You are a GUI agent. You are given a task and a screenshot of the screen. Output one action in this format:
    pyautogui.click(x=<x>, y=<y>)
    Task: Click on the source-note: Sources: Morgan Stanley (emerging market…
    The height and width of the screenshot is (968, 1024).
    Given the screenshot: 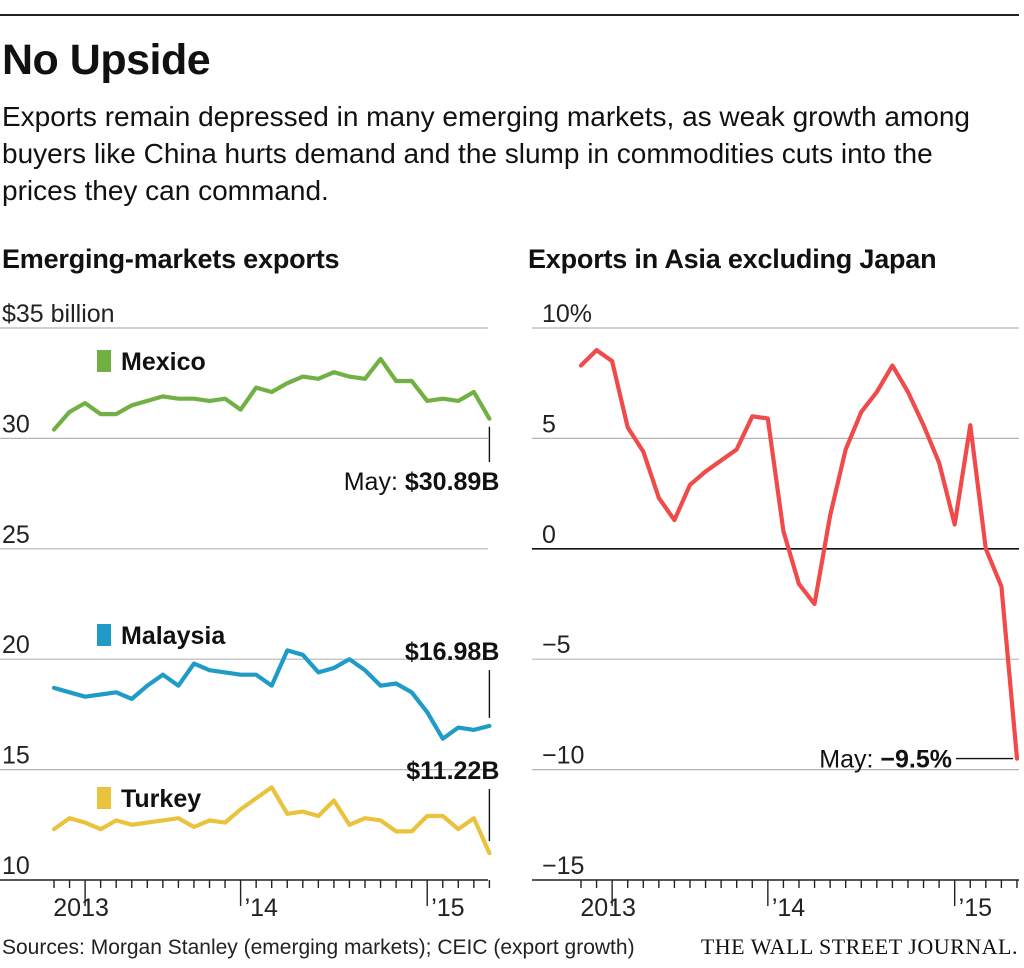 What is the action you would take?
    pyautogui.click(x=318, y=947)
    